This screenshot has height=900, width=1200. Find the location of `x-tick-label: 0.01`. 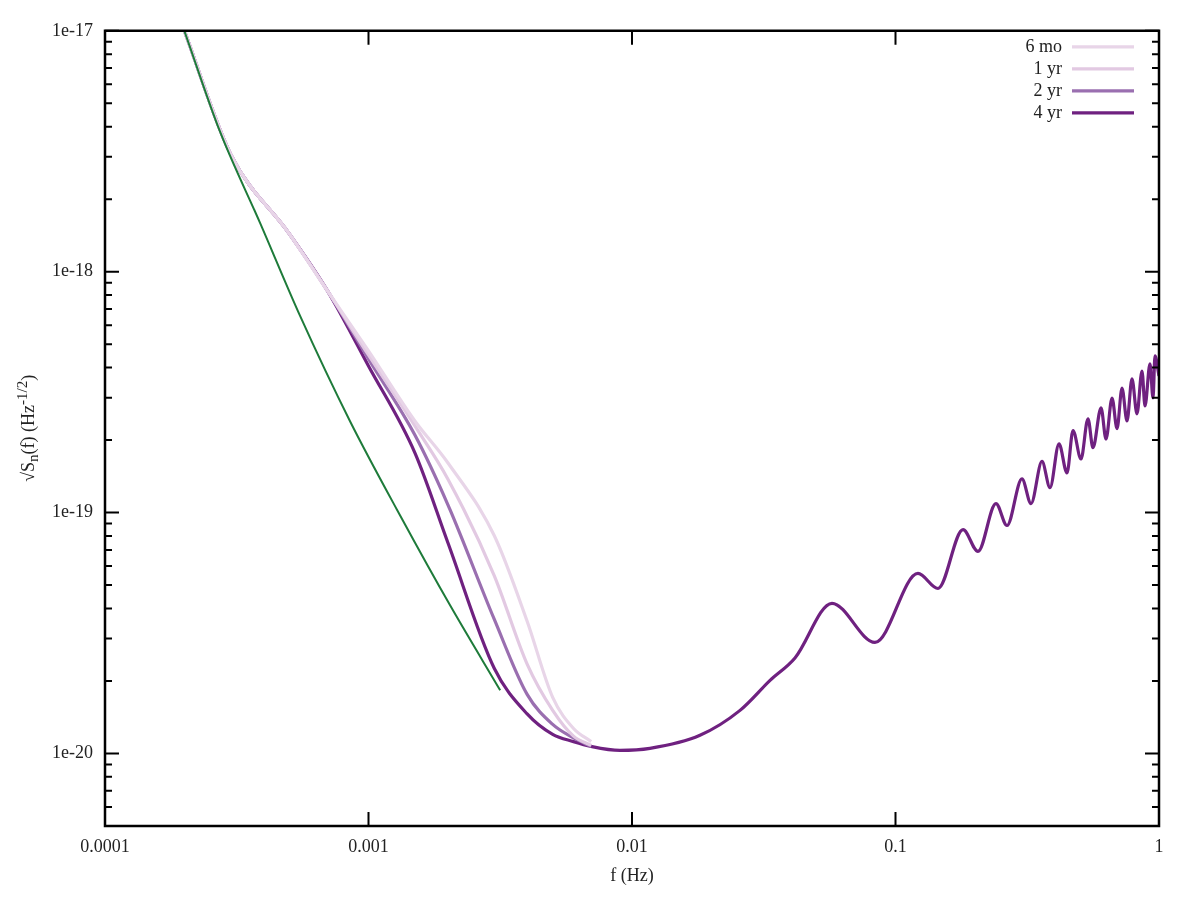

x-tick-label: 0.01 is located at coordinates (632, 845).